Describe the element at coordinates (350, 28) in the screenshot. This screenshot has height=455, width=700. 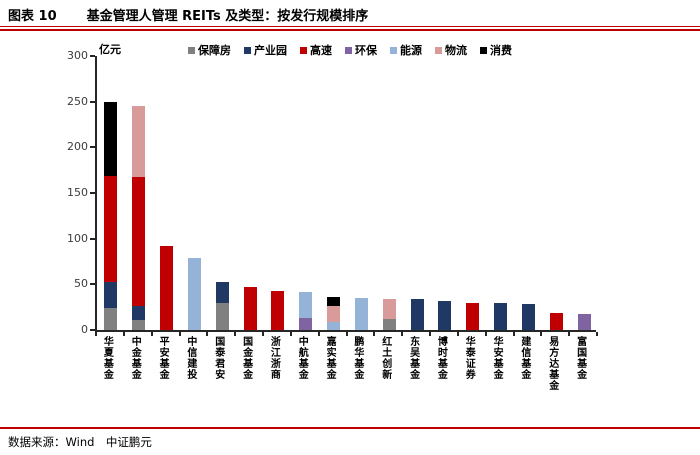
I see `top-divider-double-rule` at that location.